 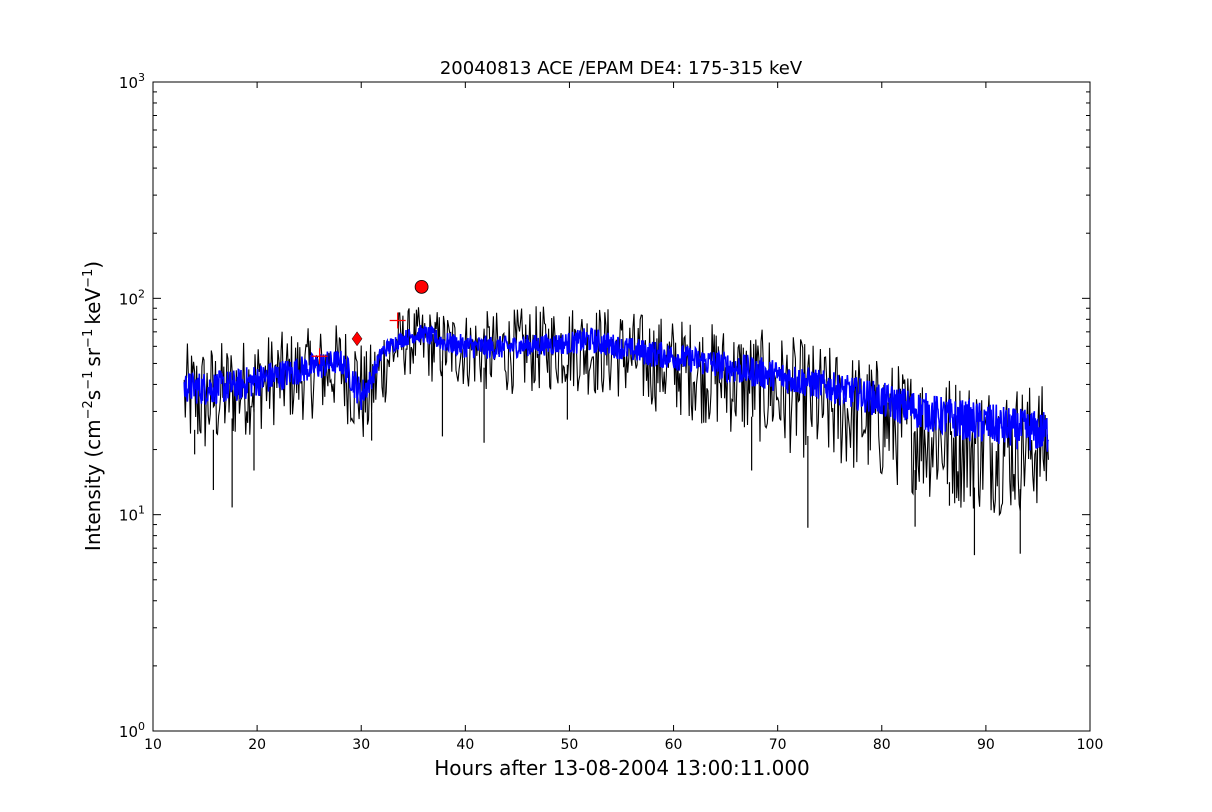 I want to click on marker-diamond, so click(x=357, y=339).